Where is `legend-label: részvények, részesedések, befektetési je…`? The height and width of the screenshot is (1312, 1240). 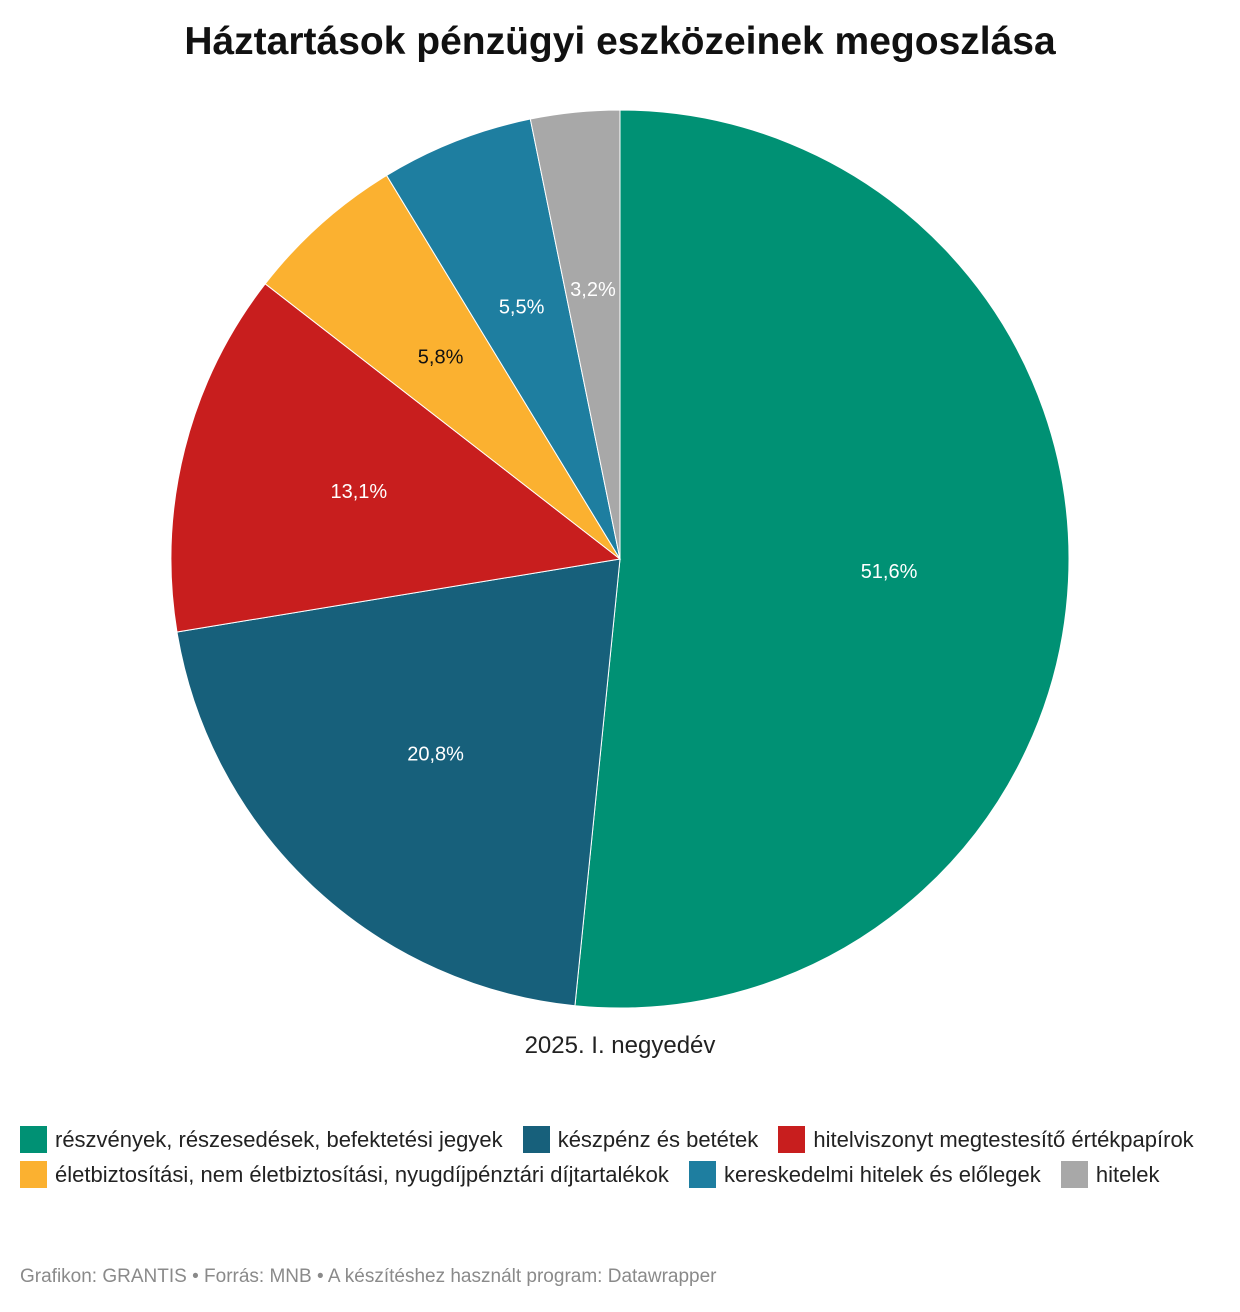 legend-label: részvények, részesedések, befektetési je… is located at coordinates (279, 1139).